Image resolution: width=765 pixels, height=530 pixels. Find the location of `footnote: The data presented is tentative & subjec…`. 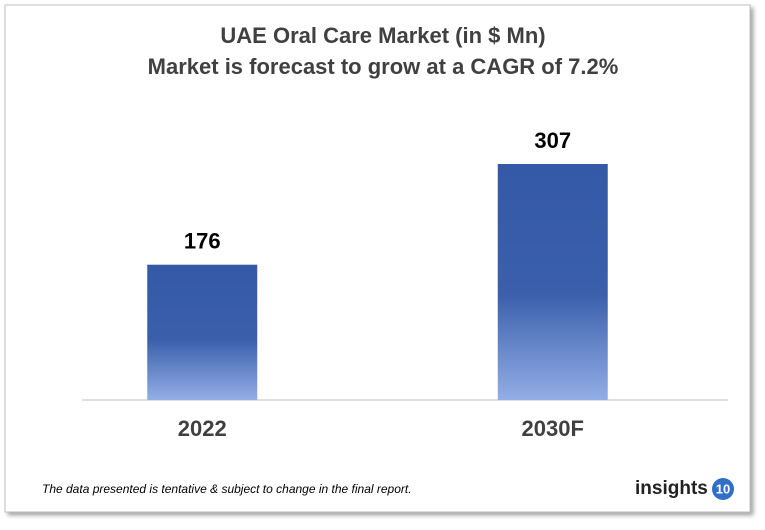

footnote: The data presented is tentative & subjec… is located at coordinates (227, 489).